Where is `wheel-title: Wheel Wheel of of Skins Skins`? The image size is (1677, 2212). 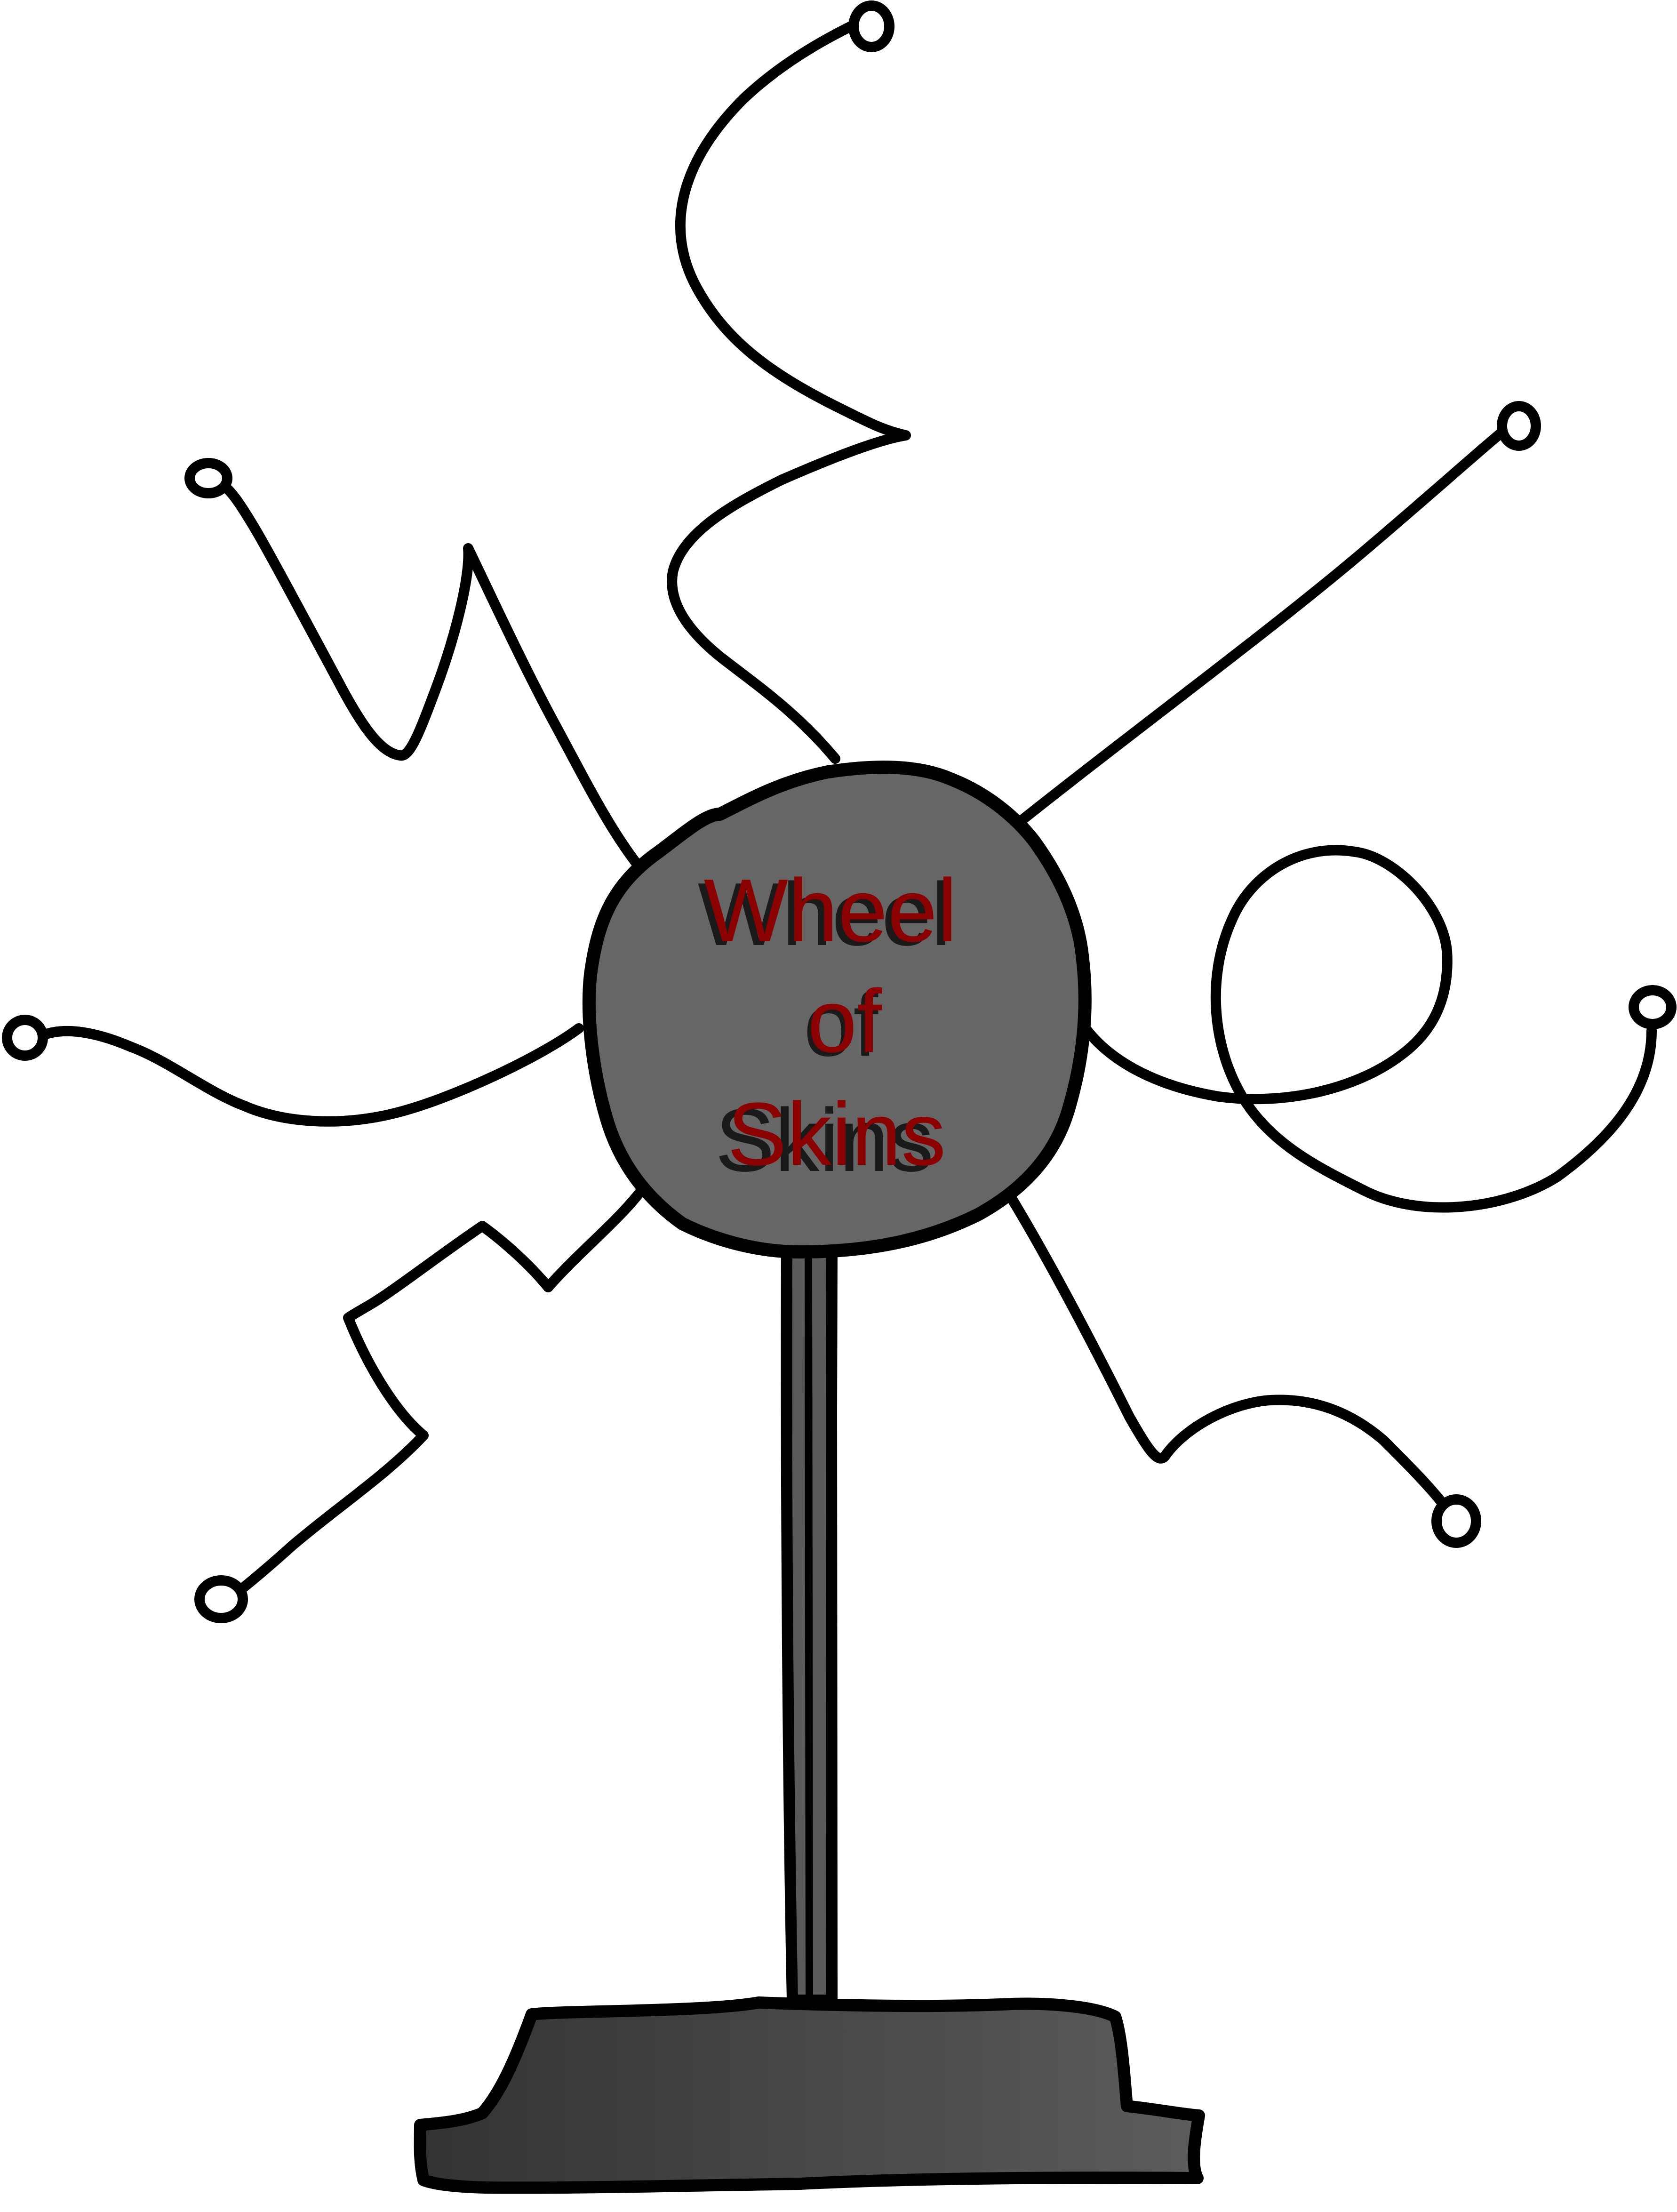 wheel-title: Wheel Wheel of of Skins Skins is located at coordinates (828, 1025).